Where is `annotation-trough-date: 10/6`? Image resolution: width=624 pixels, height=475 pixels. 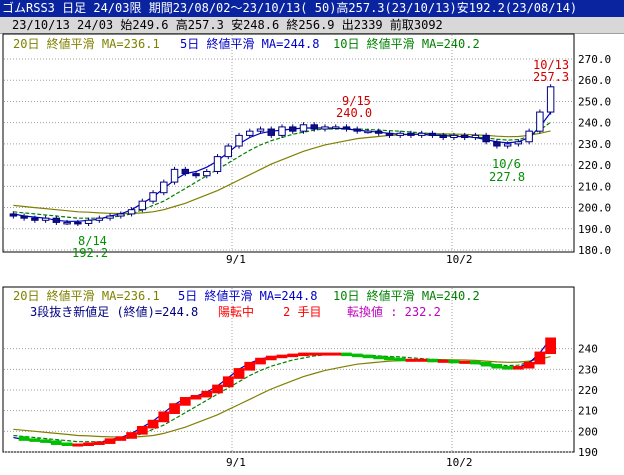 annotation-trough-date: 10/6 is located at coordinates (506, 164).